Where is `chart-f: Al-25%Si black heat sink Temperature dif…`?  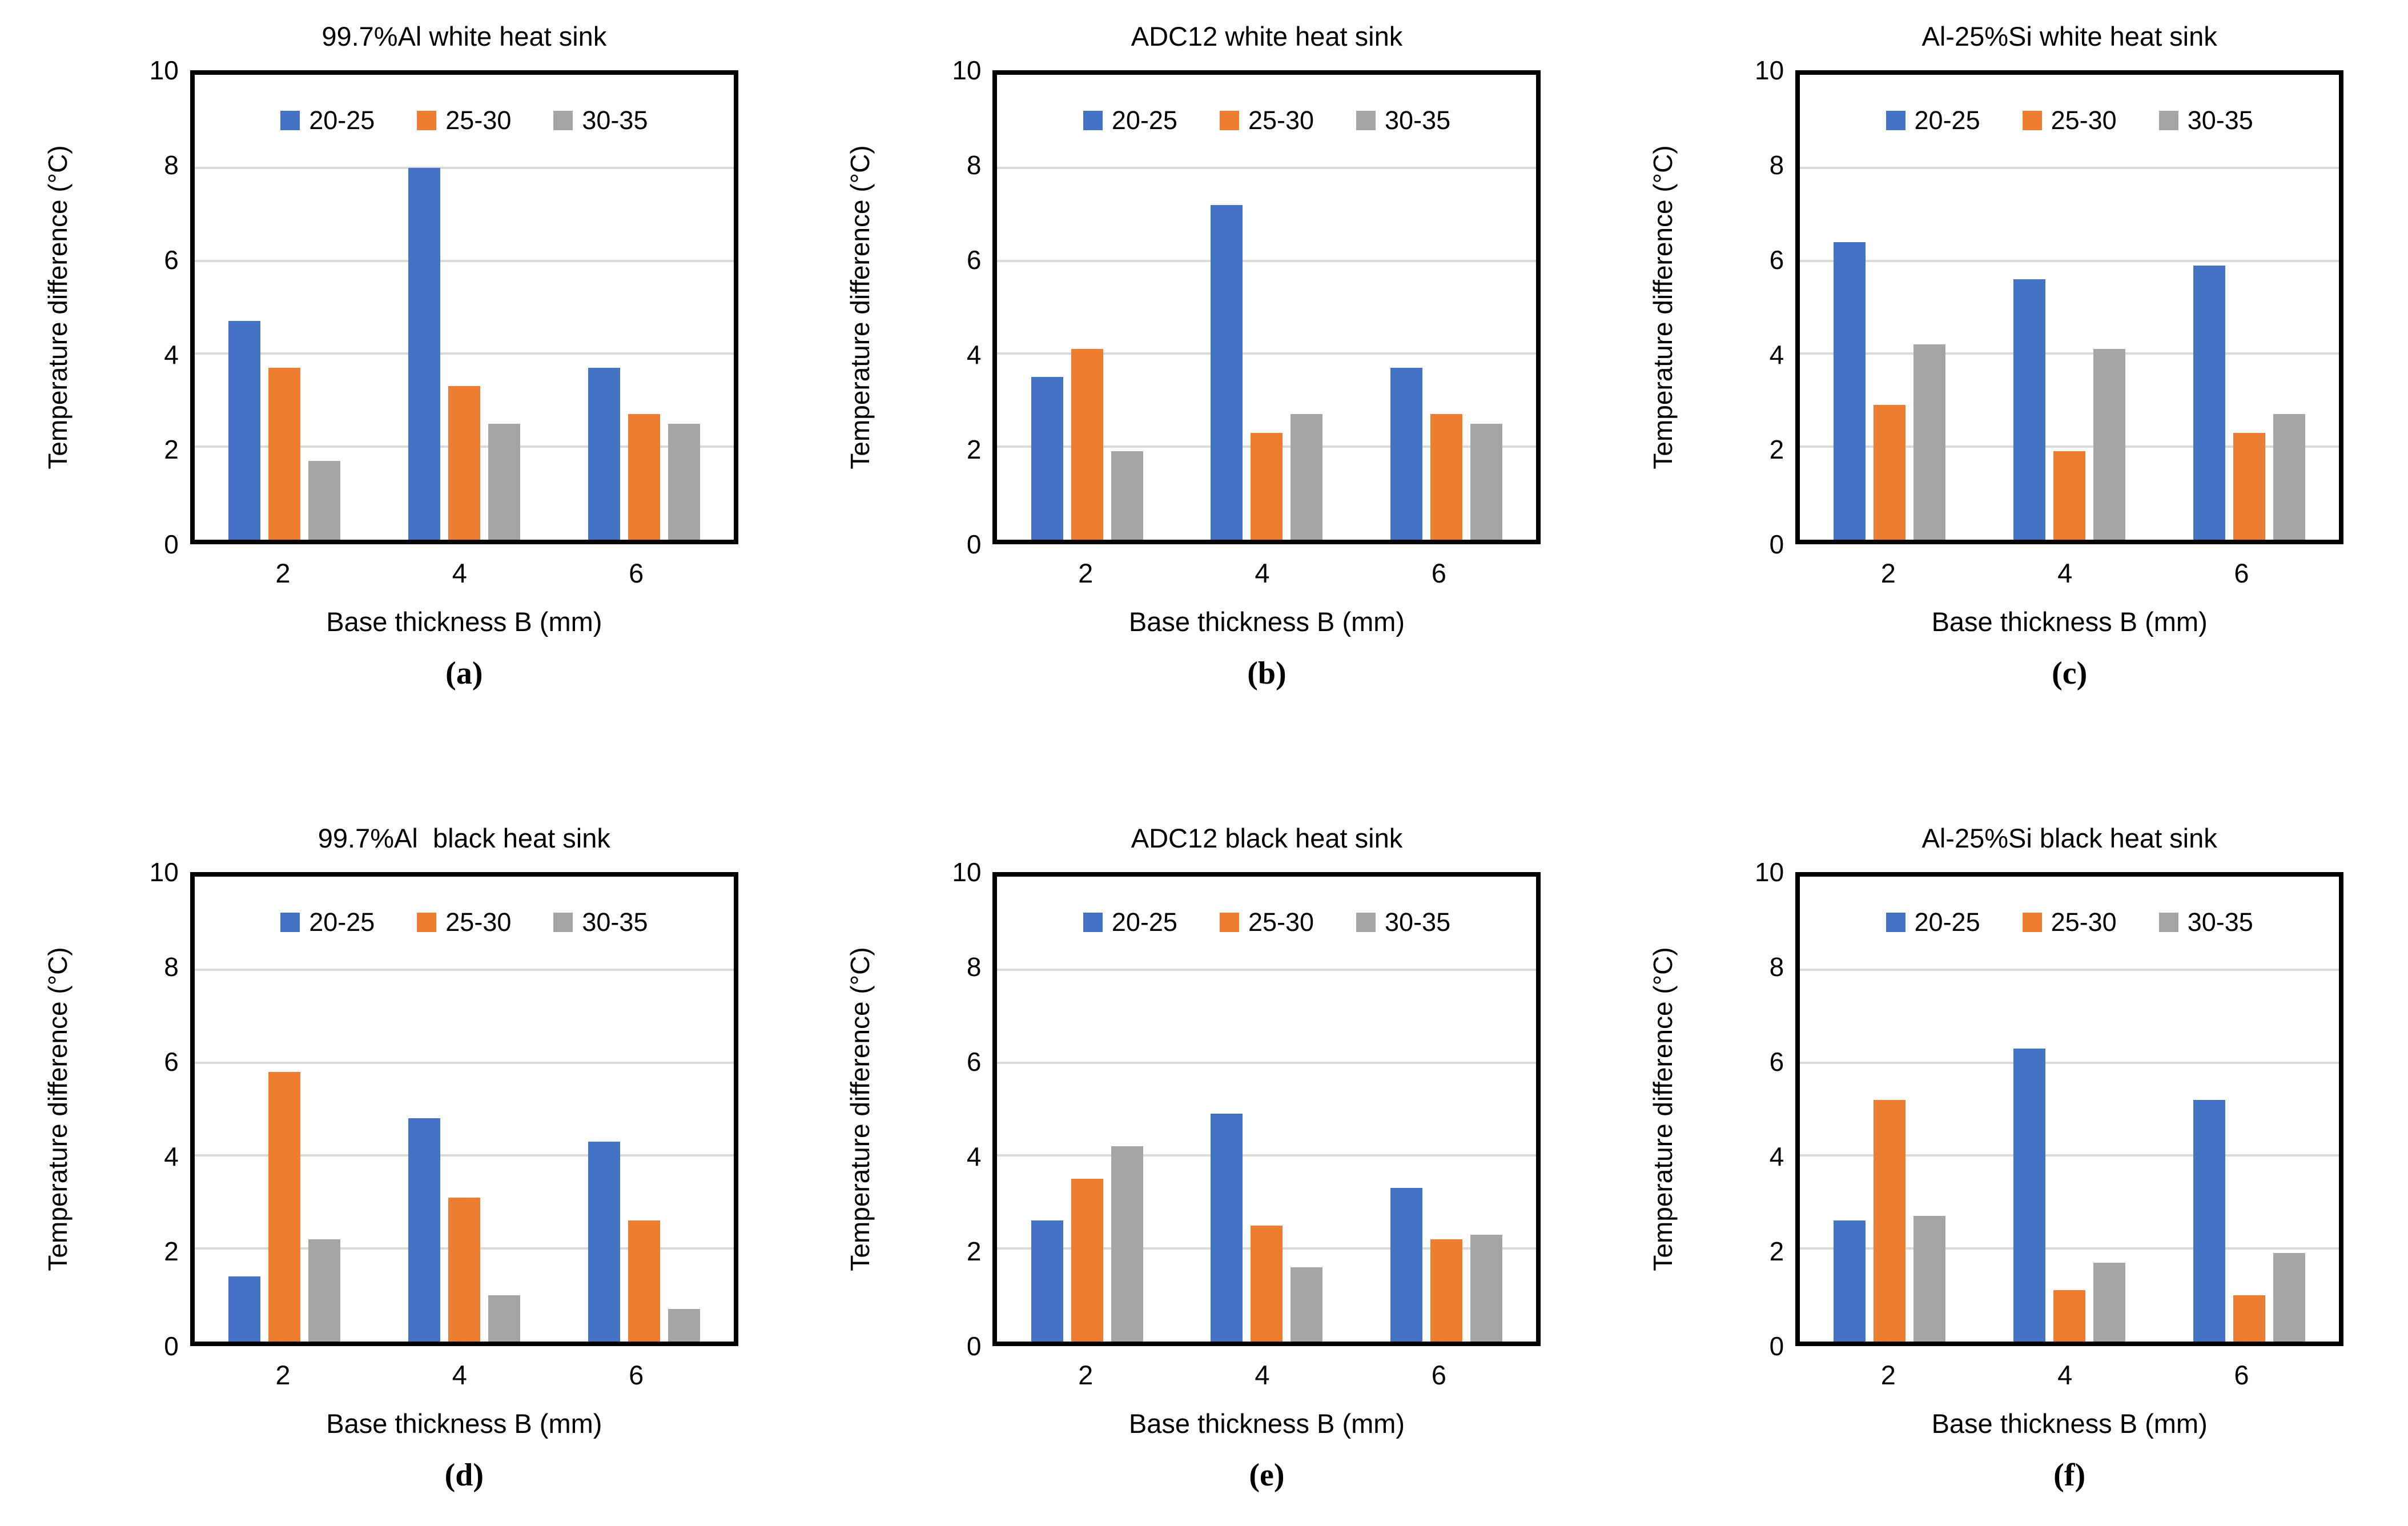 chart-f: Al-25%Si black heat sink Temperature dif… is located at coordinates (2006, 1172).